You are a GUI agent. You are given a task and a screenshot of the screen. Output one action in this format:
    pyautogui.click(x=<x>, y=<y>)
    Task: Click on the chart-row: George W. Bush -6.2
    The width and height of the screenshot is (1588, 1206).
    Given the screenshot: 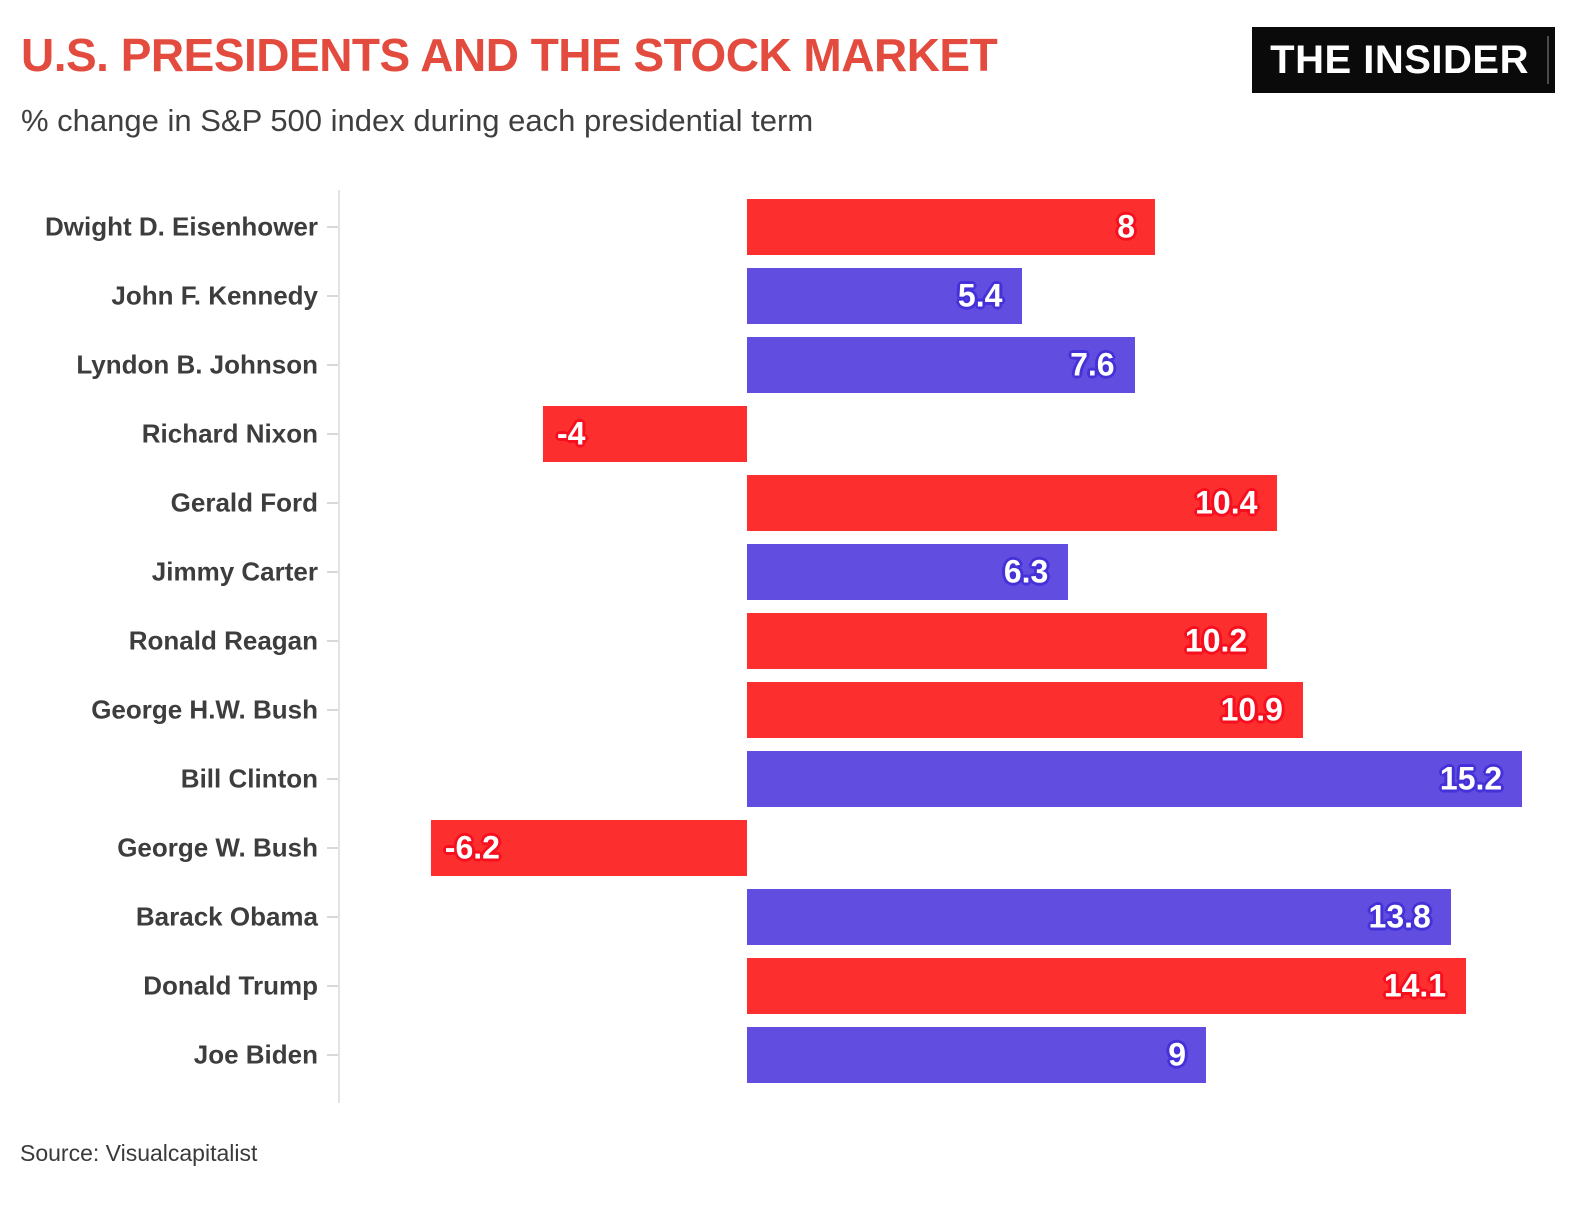 What is the action you would take?
    pyautogui.click(x=794, y=847)
    